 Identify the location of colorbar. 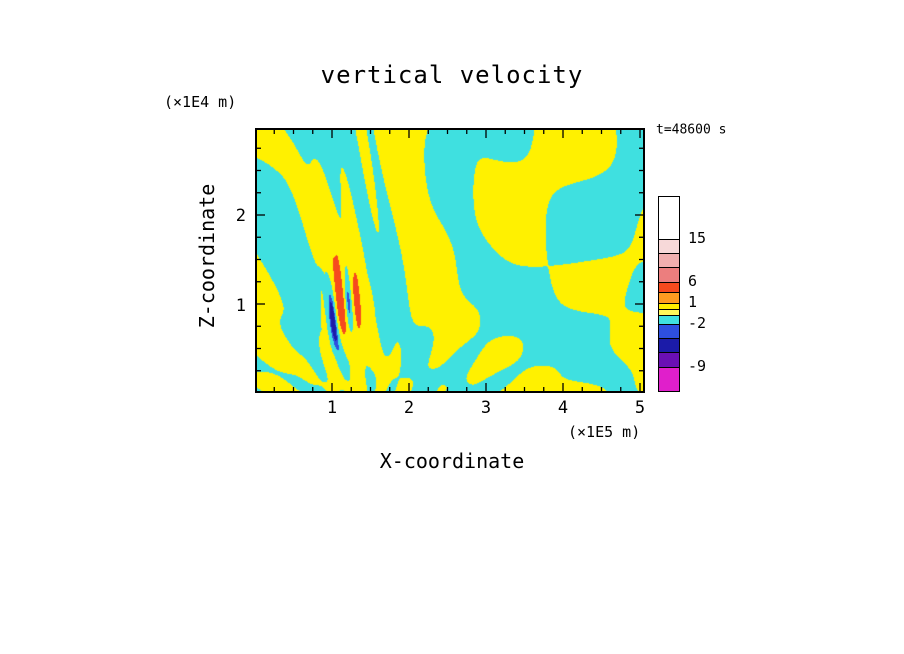
(669, 294).